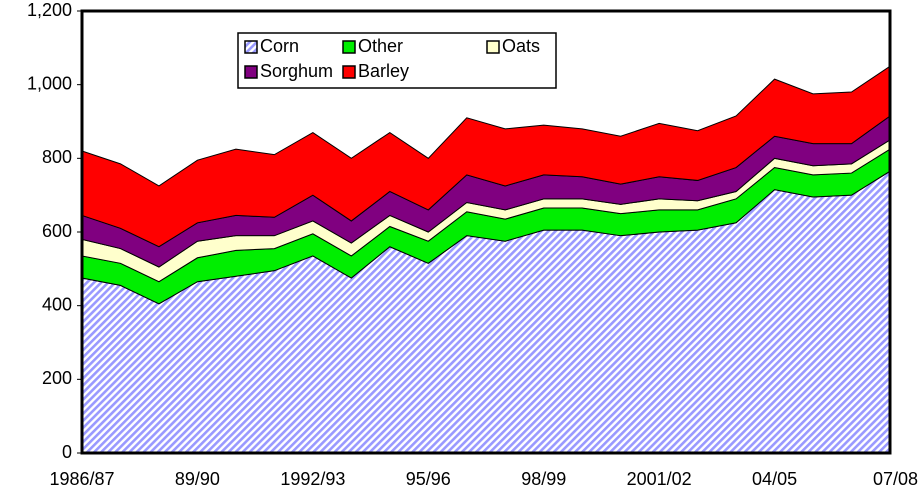 This screenshot has width=920, height=502. What do you see at coordinates (57, 304) in the screenshot?
I see `y-tick-label: 400` at bounding box center [57, 304].